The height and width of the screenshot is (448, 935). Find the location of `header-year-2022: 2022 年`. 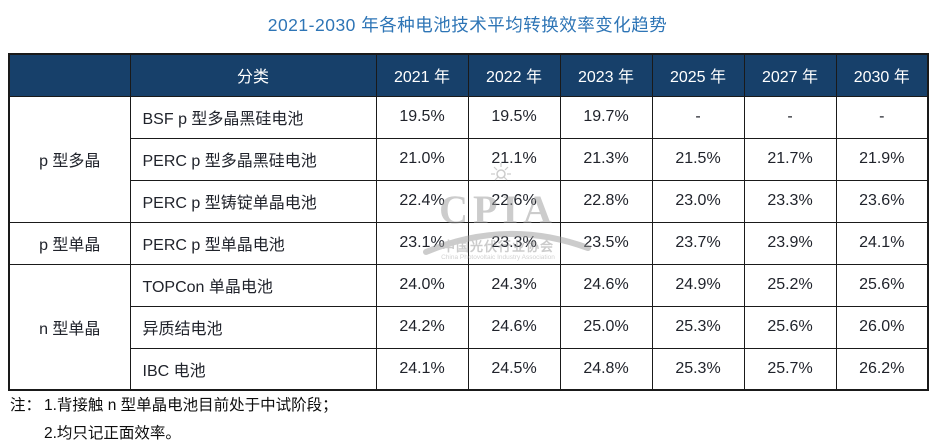

header-year-2022: 2022 年 is located at coordinates (514, 75).